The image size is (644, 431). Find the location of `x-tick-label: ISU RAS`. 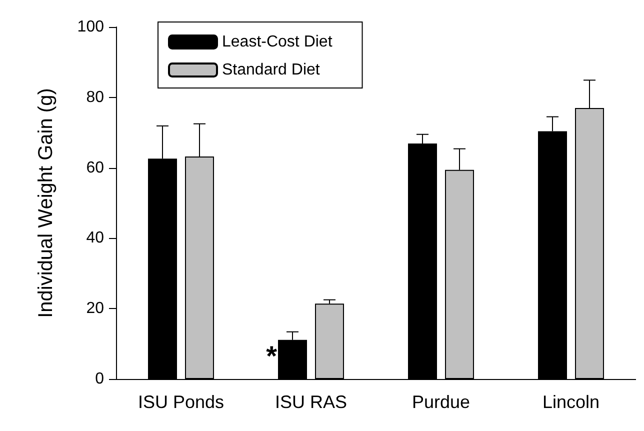

x-tick-label: ISU RAS is located at coordinates (311, 402).